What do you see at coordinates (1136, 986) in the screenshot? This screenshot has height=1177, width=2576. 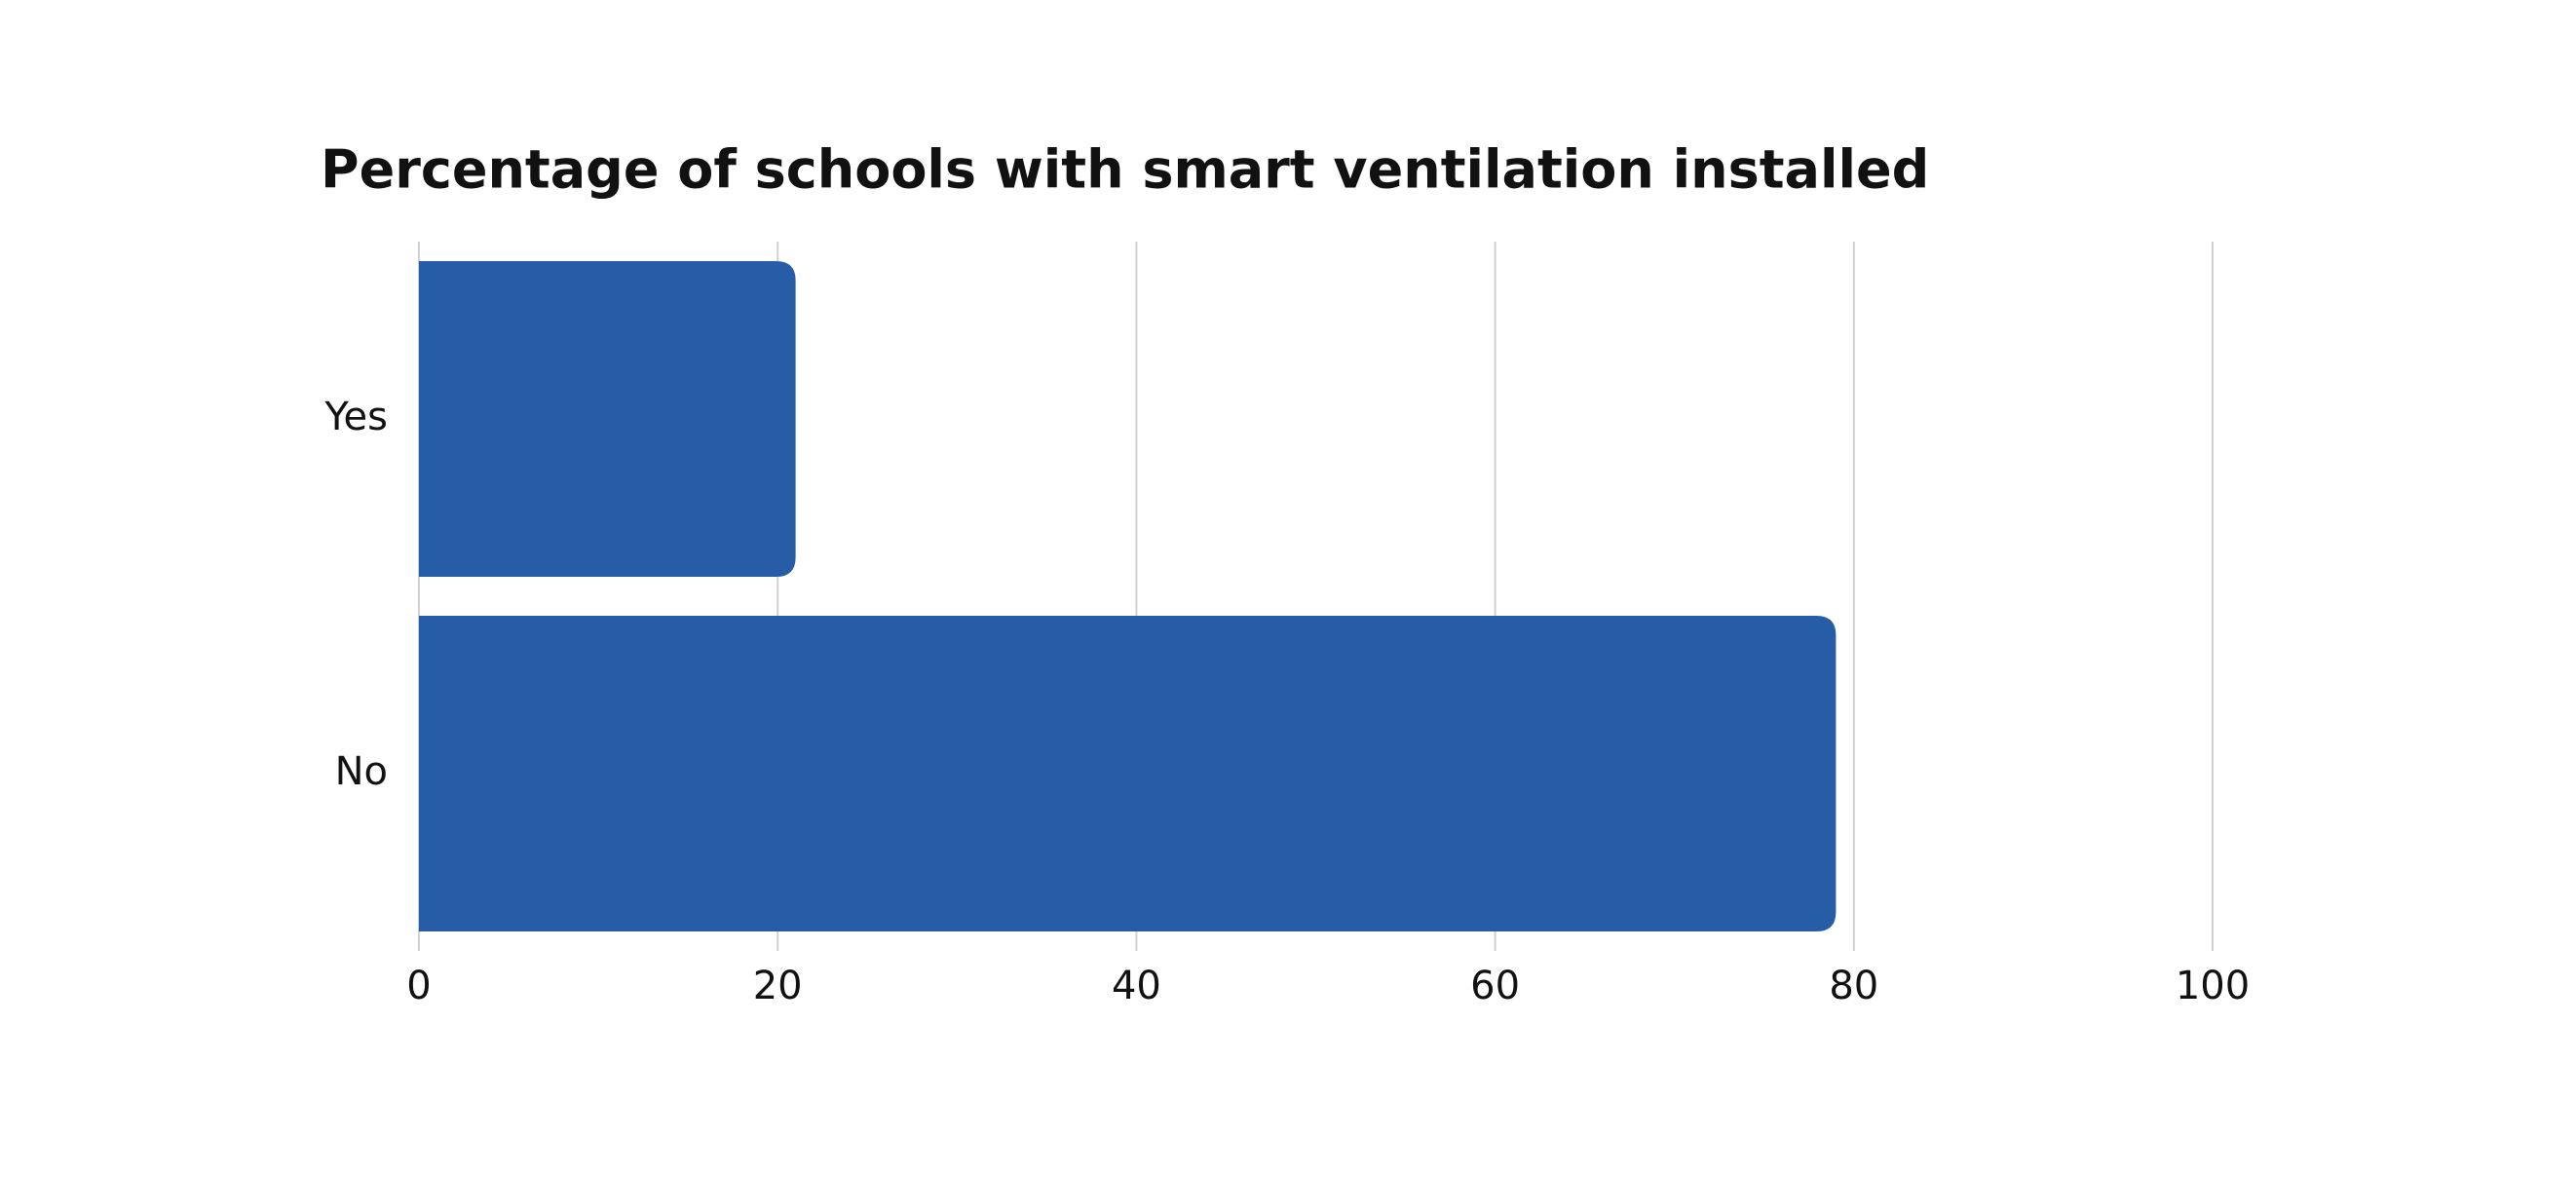 I see `x-tick-label: 40` at bounding box center [1136, 986].